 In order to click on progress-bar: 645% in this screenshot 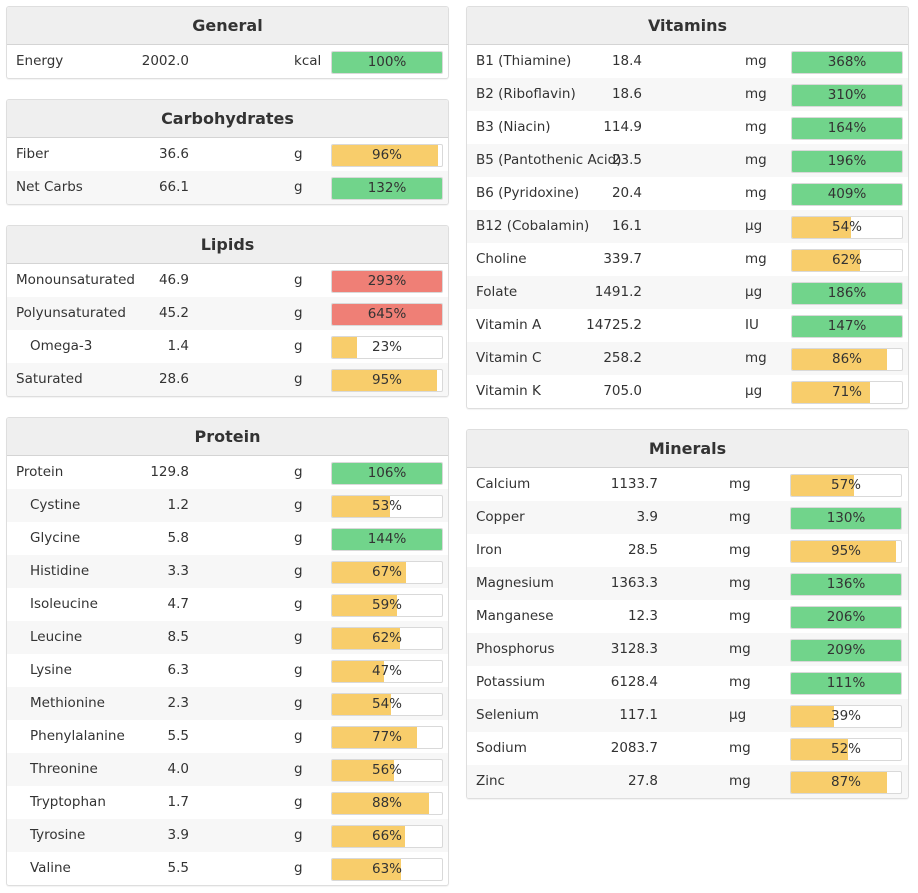, I will do `click(387, 314)`.